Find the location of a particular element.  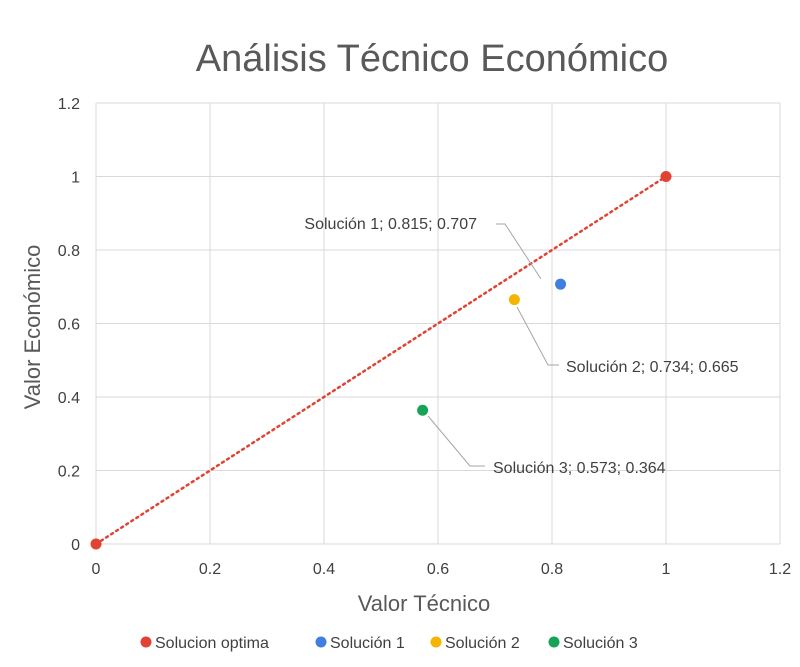

x-tick-label: 1 is located at coordinates (666, 569).